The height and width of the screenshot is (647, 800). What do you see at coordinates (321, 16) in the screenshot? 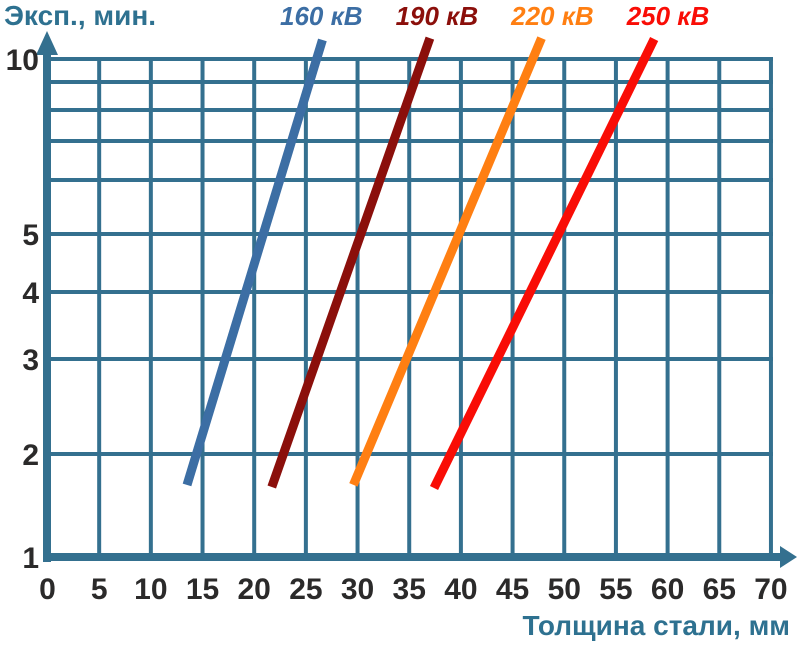
I see `legend-item-0: 160 кВ` at bounding box center [321, 16].